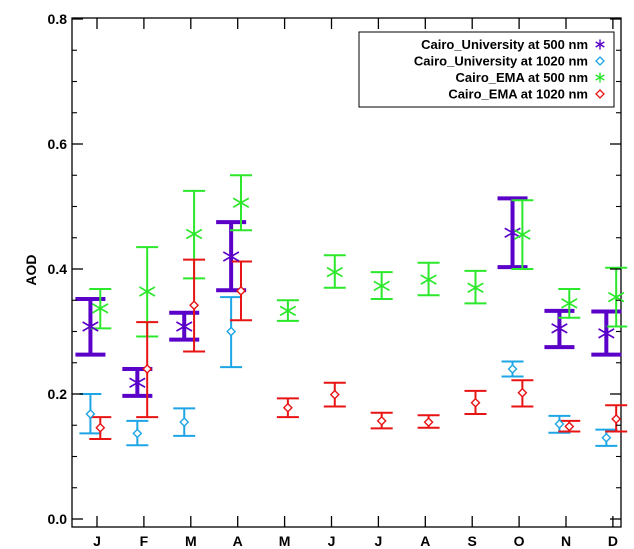 The image size is (634, 549). I want to click on legend-box, so click(486, 69).